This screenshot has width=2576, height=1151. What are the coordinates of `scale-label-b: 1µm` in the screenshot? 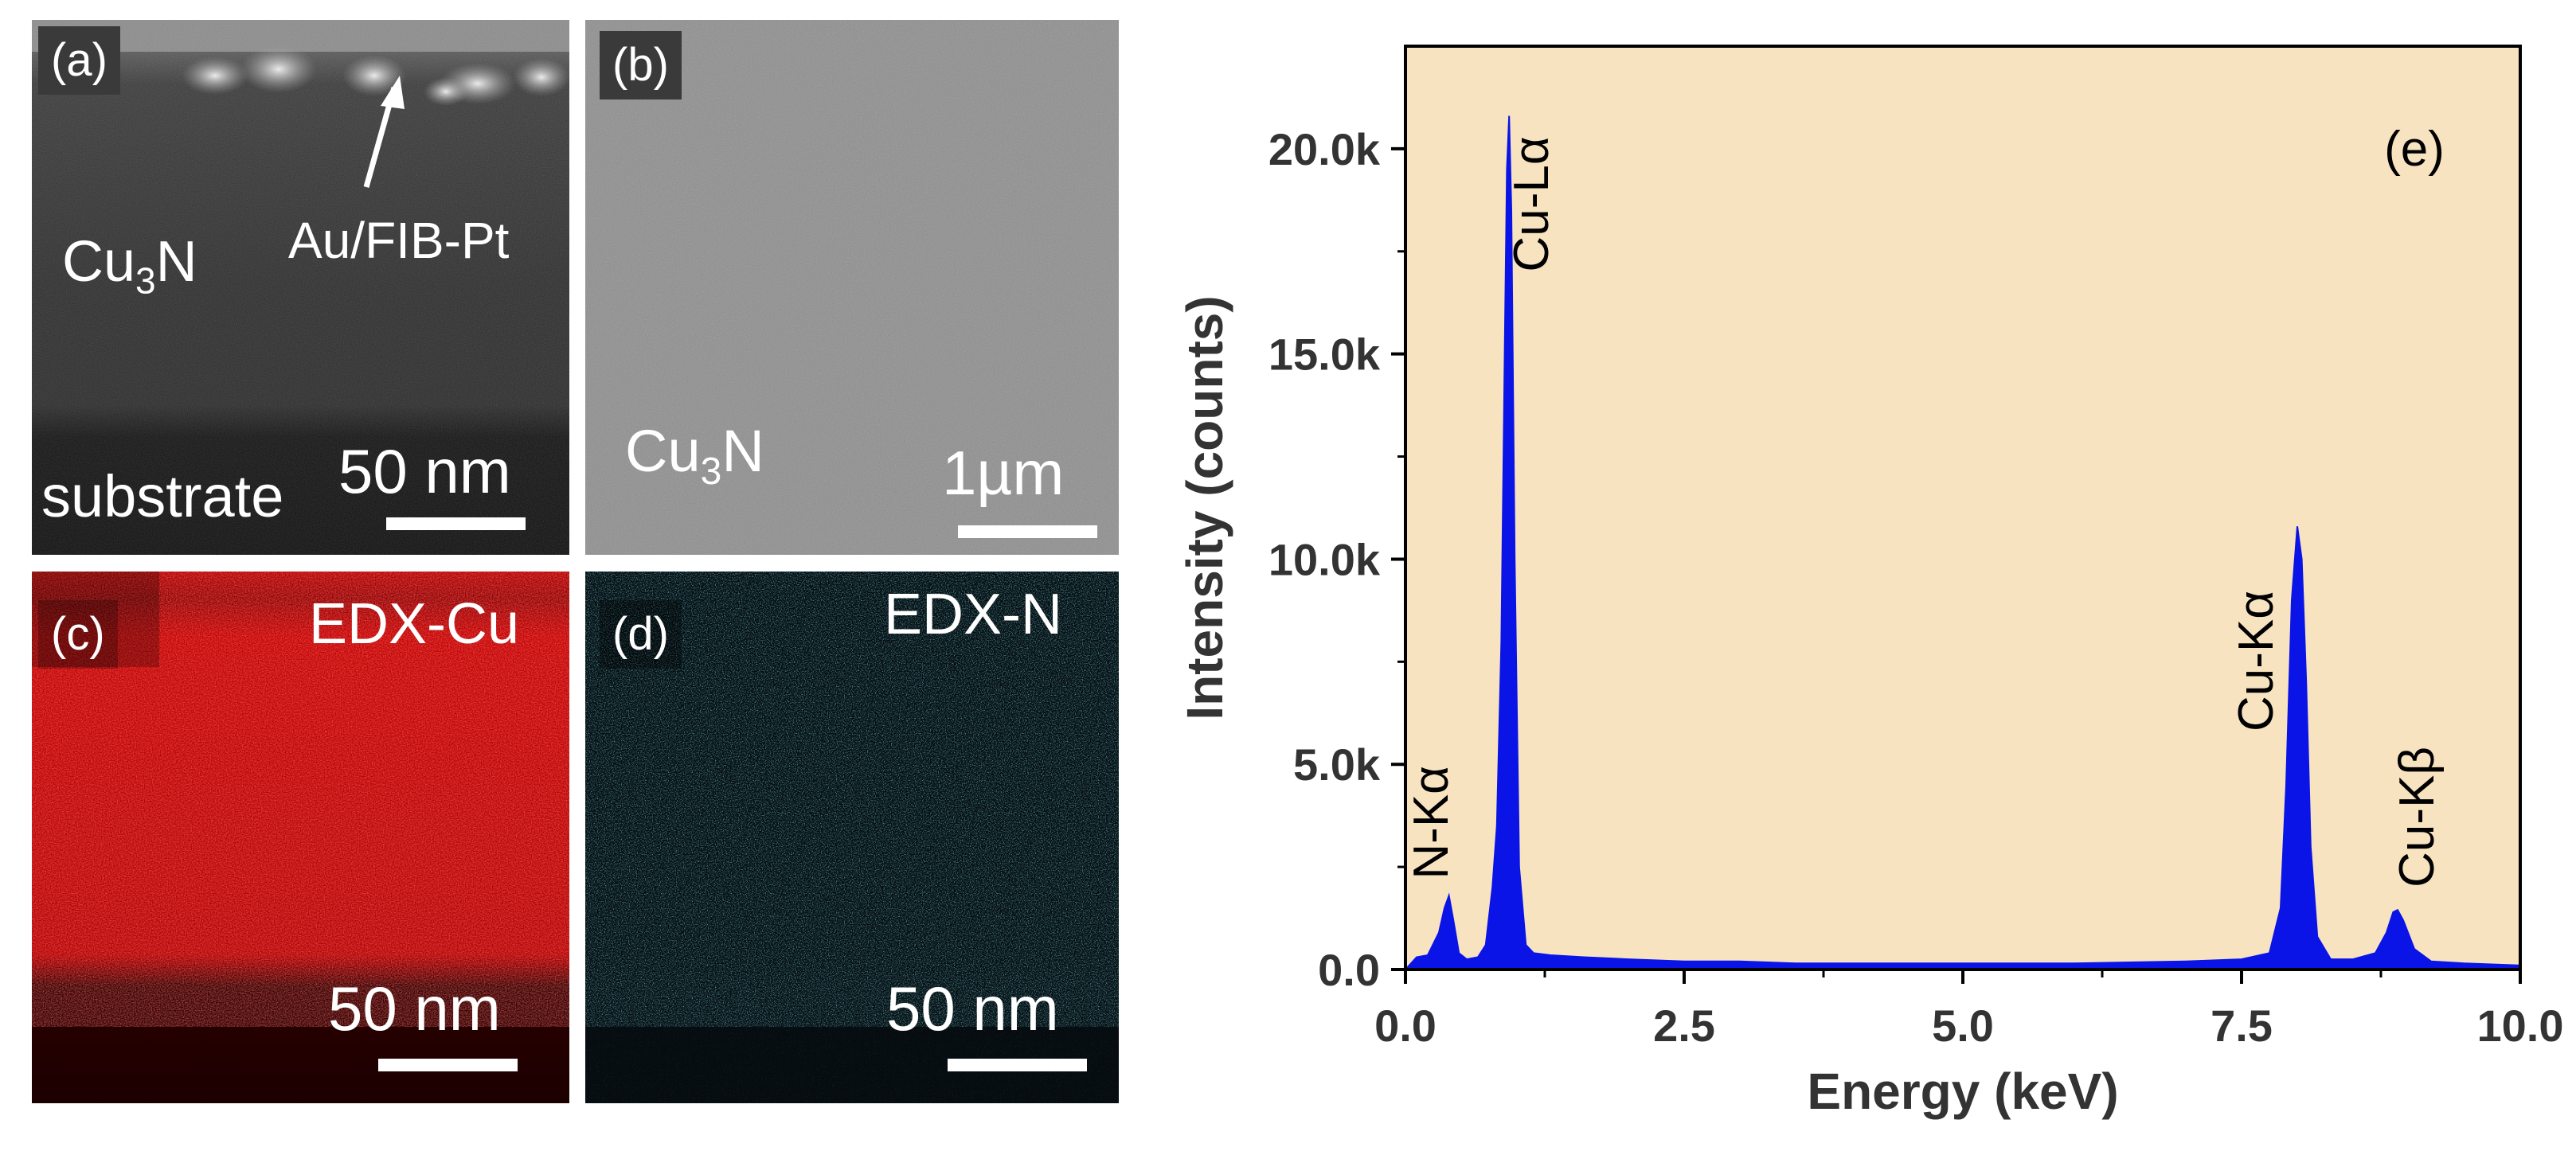 It's located at (1004, 473).